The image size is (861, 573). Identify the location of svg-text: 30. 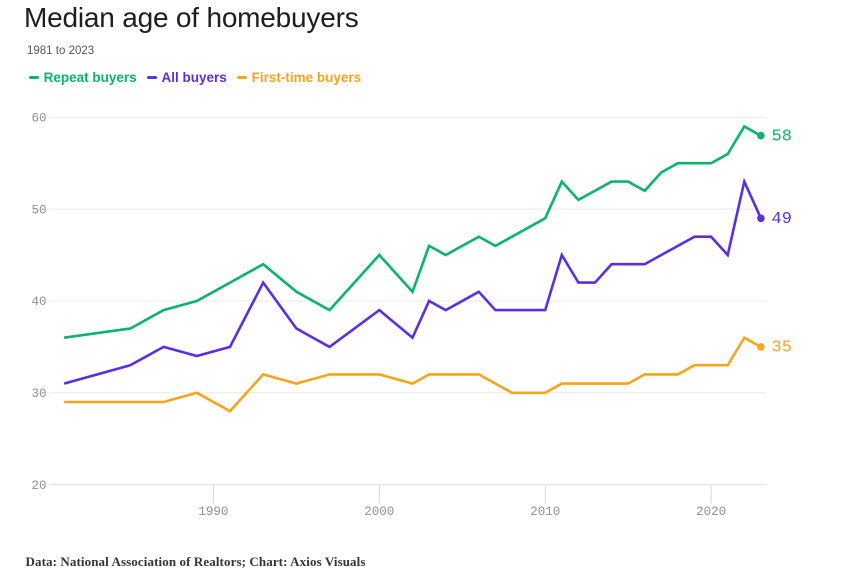
(38, 394).